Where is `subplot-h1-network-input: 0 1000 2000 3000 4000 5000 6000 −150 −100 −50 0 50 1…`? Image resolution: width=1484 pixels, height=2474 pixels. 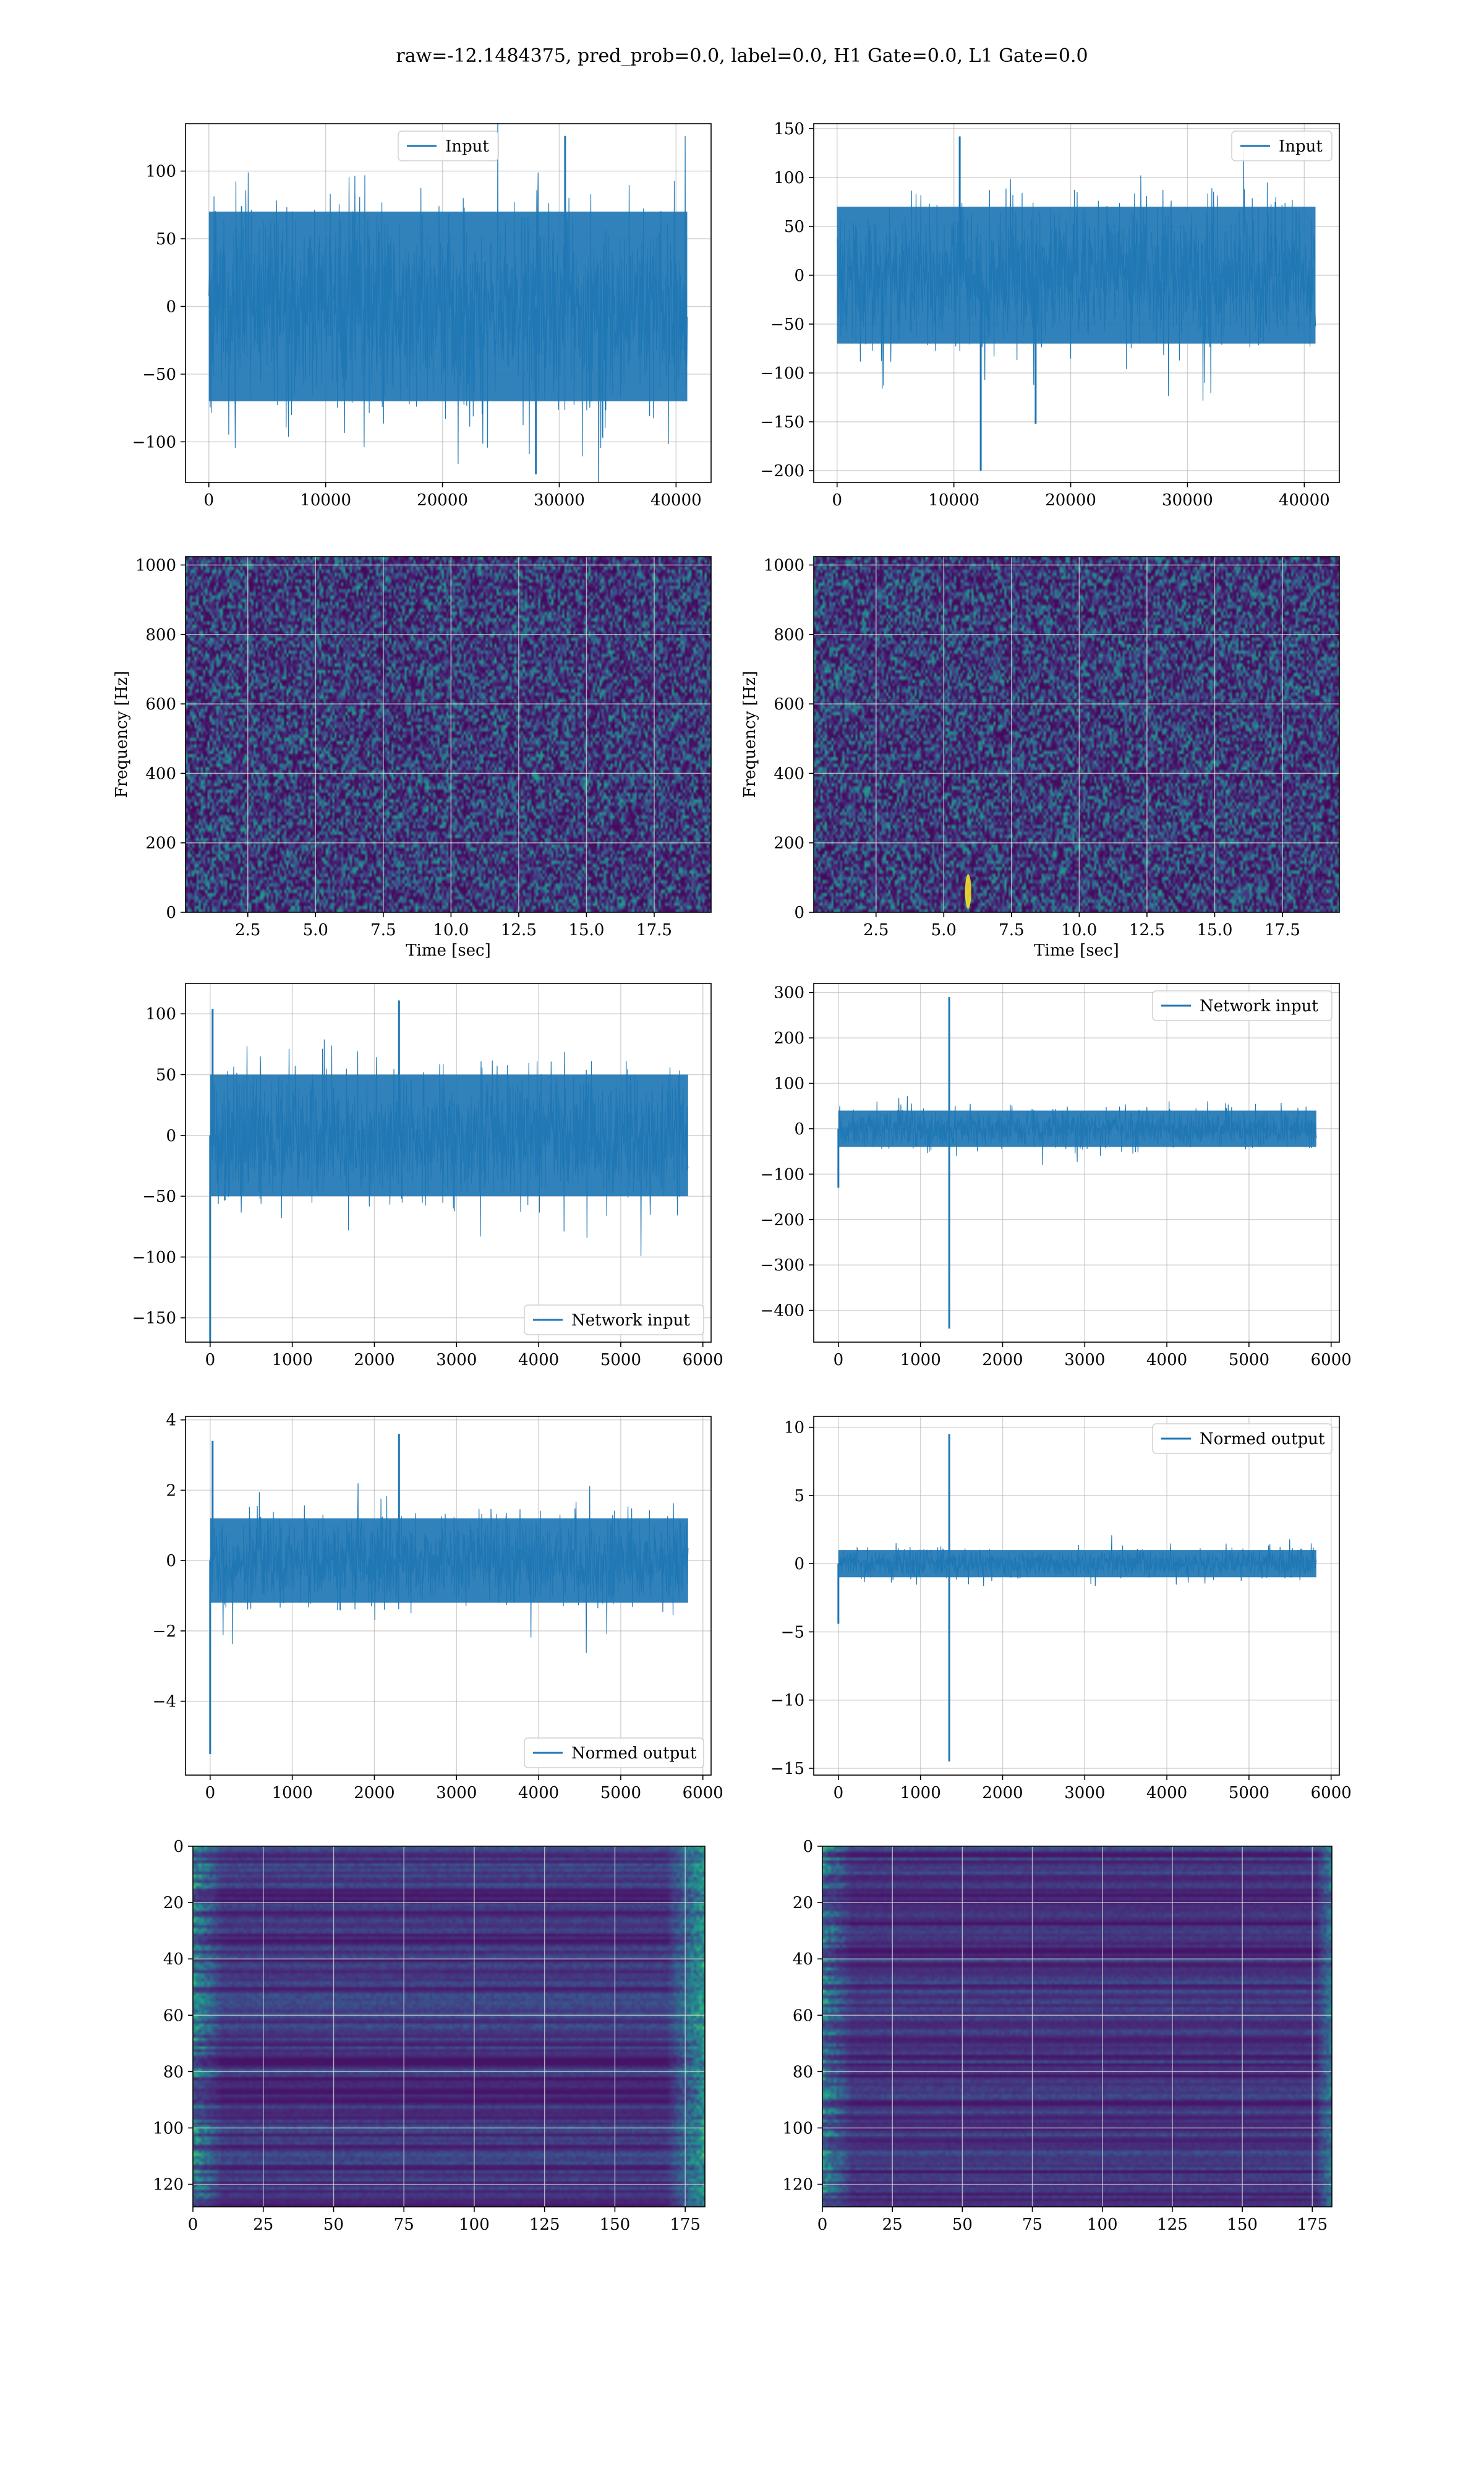
subplot-h1-network-input: 0 1000 2000 3000 4000 5000 6000 −150 −100 −50 0 50 1… is located at coordinates (427, 1176).